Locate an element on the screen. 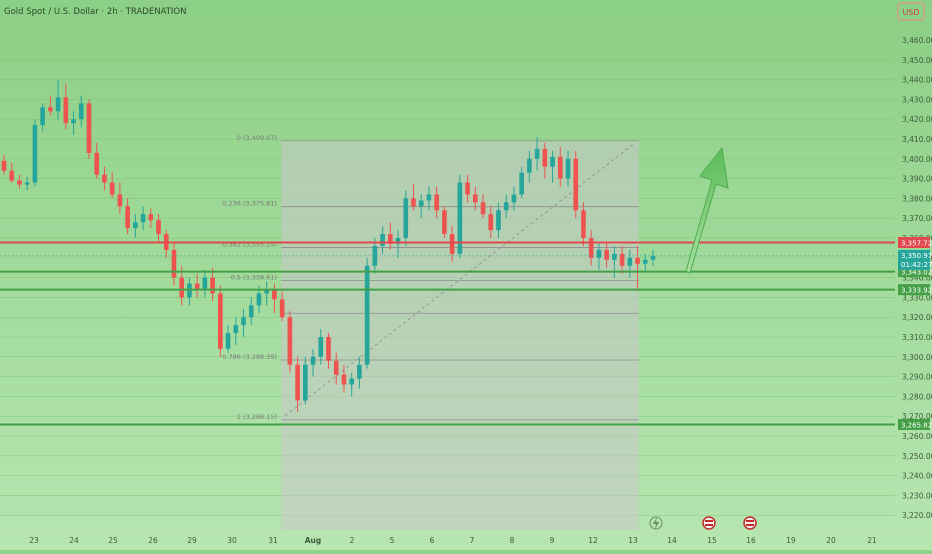 The height and width of the screenshot is (554, 932). fib-level-label: 1 (3,268.15) is located at coordinates (257, 417).